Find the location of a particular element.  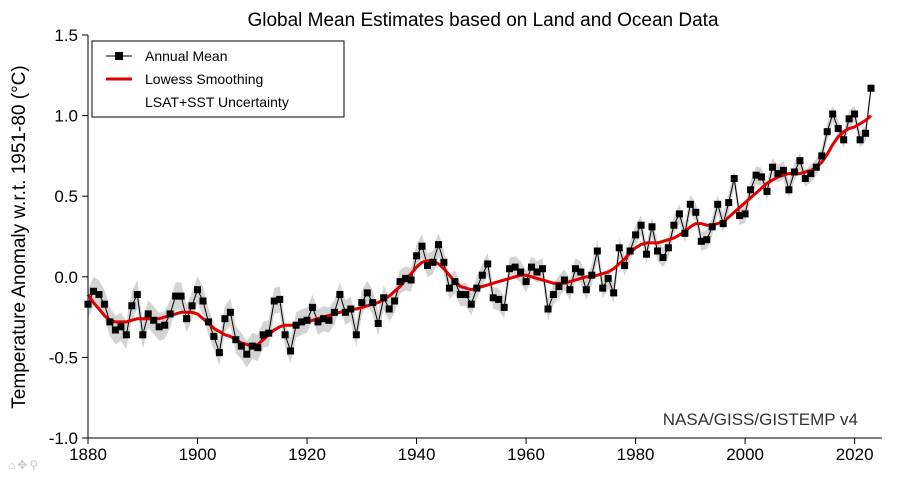

x-tick-label: 1980 is located at coordinates (636, 454).